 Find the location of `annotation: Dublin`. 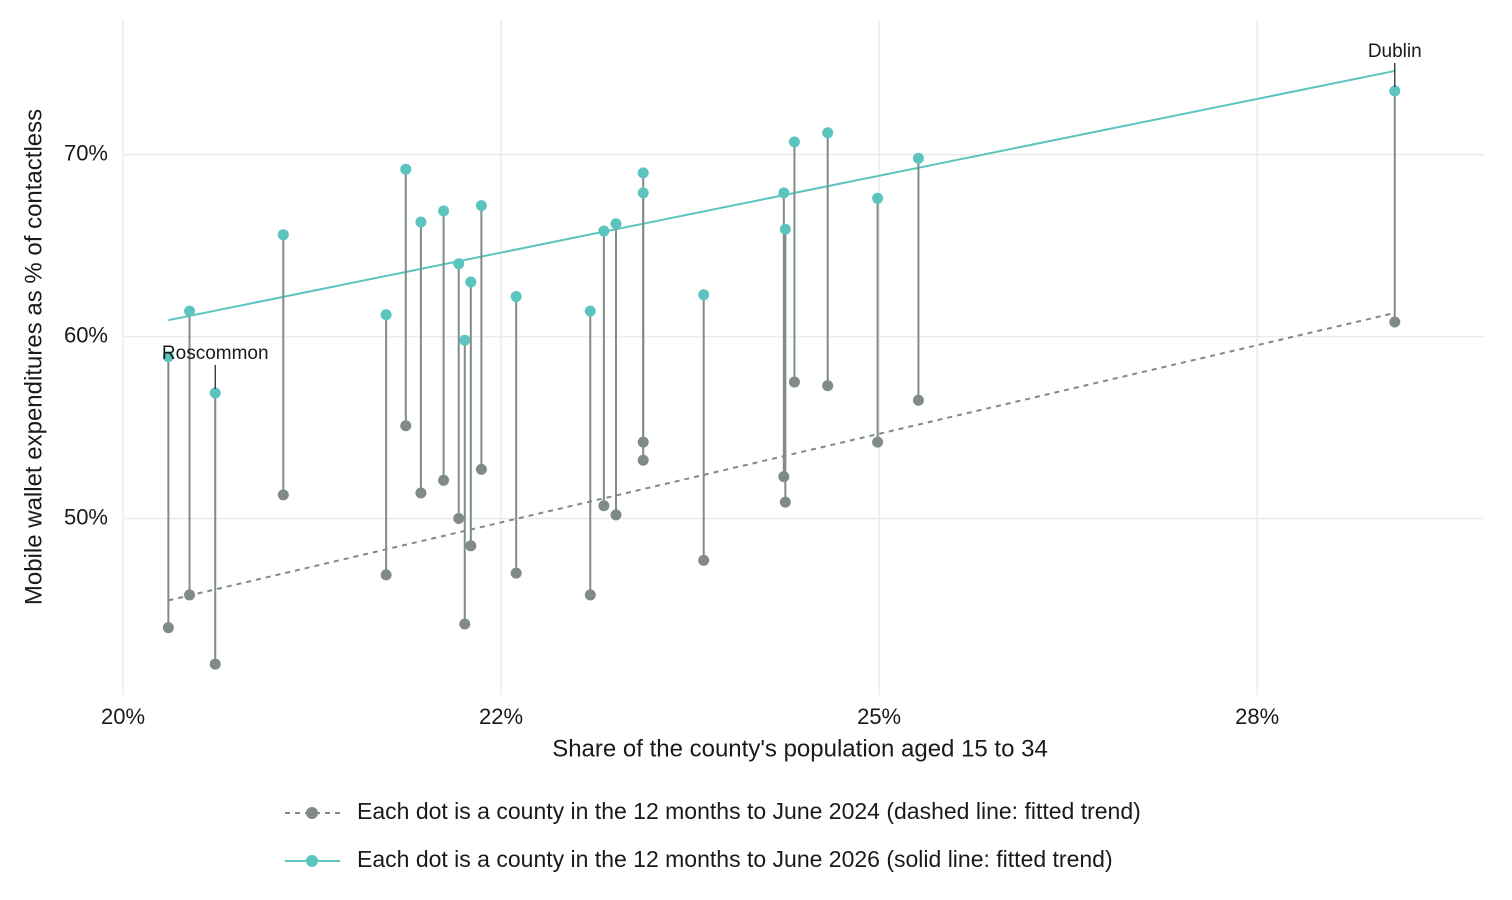

annotation: Dublin is located at coordinates (1395, 51).